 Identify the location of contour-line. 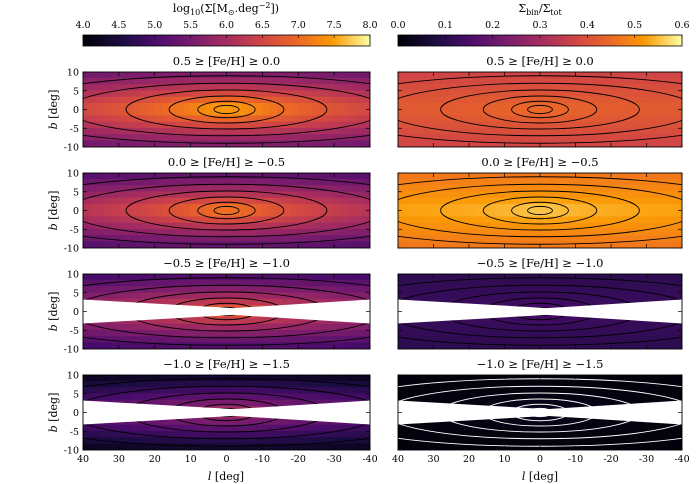
(540, 210).